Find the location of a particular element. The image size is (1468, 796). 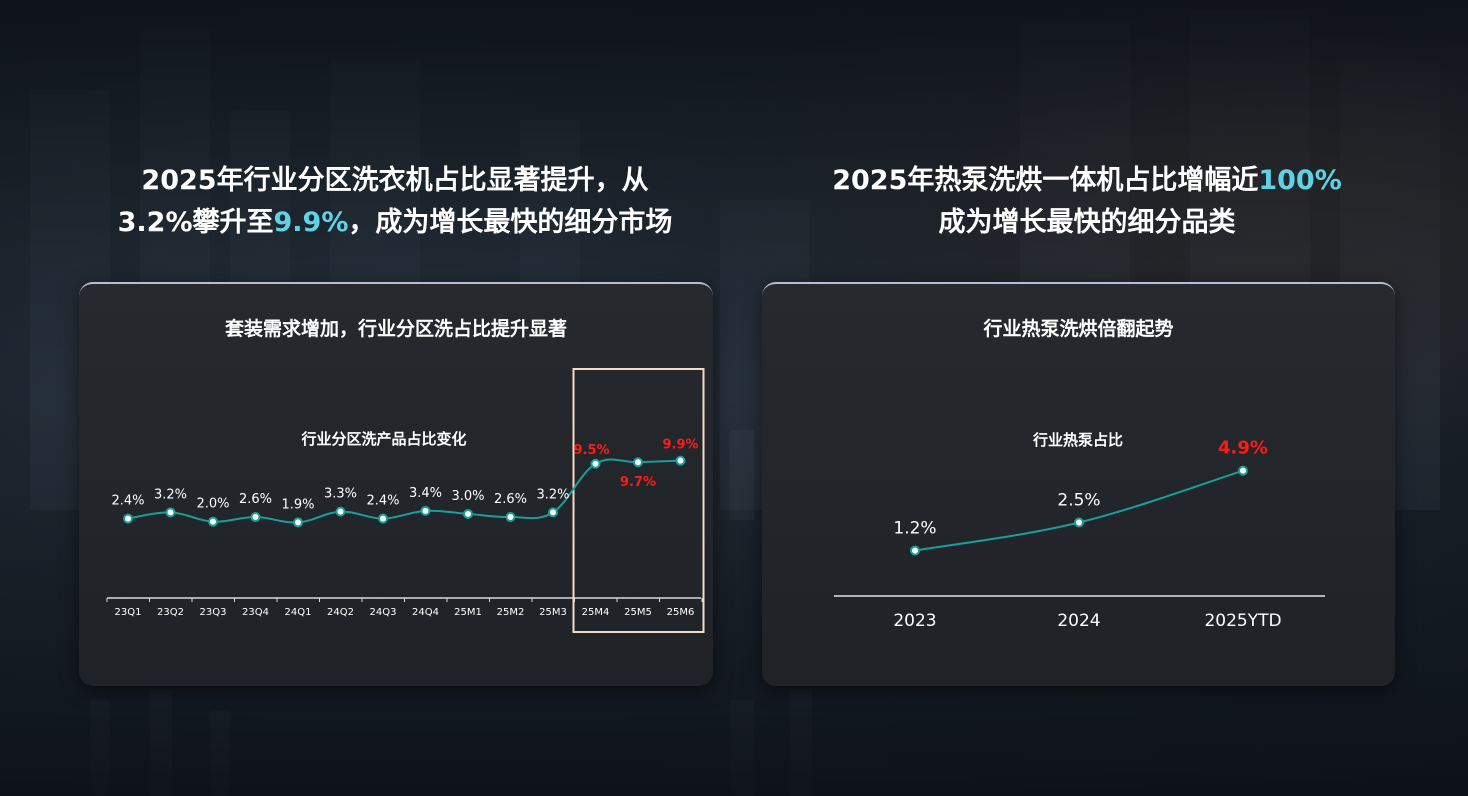

highlight-box is located at coordinates (638, 500).